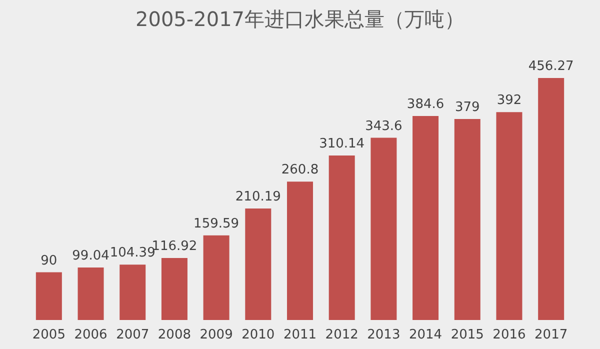 The width and height of the screenshot is (600, 349). What do you see at coordinates (216, 335) in the screenshot?
I see `x-tick-label: 2009` at bounding box center [216, 335].